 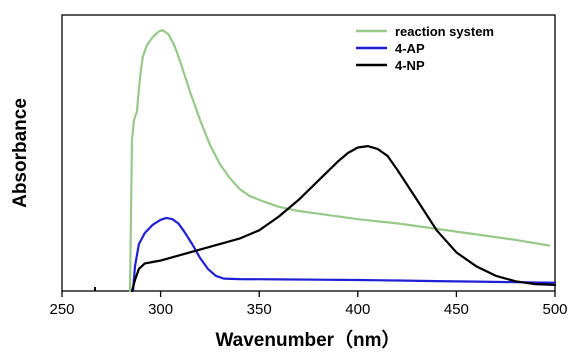 What do you see at coordinates (307, 339) in the screenshot?
I see `x-axis-title: Wavenumber（nm）` at bounding box center [307, 339].